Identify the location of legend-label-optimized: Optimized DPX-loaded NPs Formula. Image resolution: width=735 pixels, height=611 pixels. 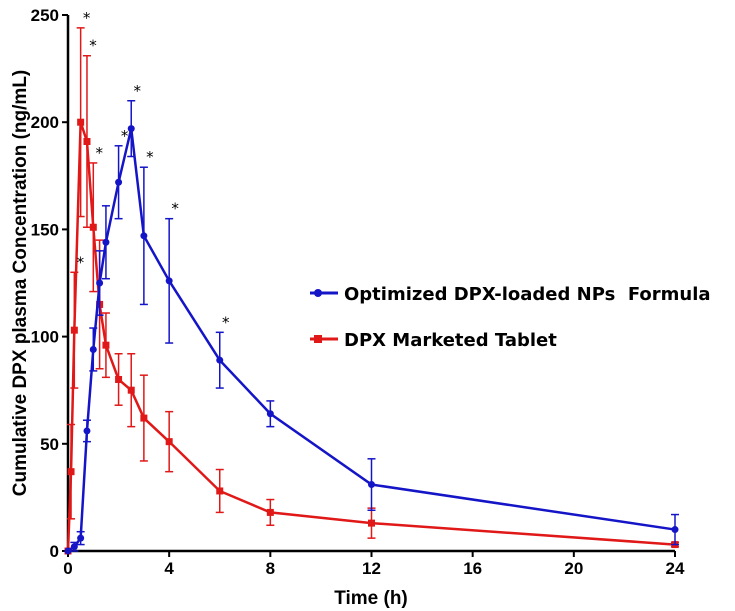
(527, 294).